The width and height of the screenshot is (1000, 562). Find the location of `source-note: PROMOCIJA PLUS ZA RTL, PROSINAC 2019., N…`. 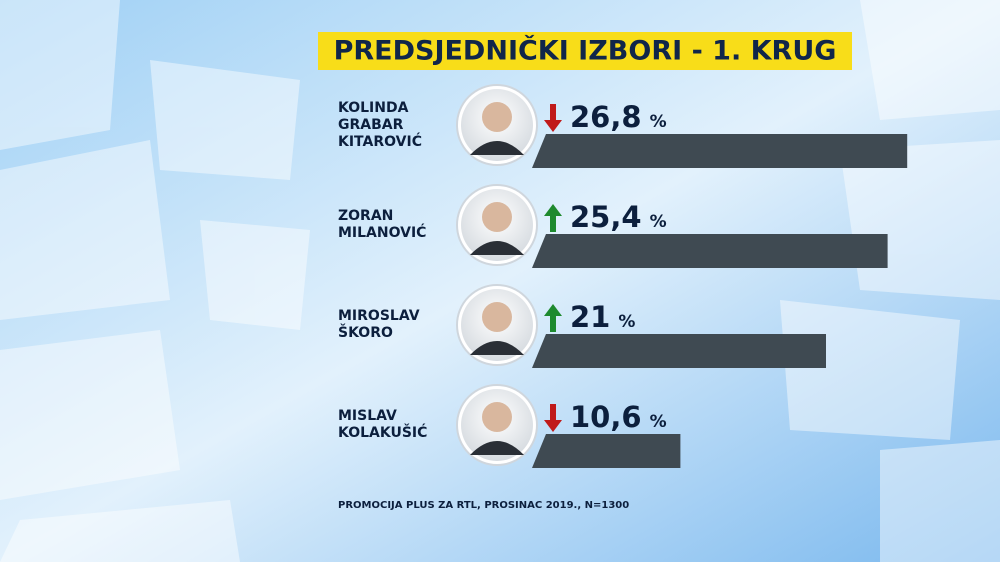

source-note: PROMOCIJA PLUS ZA RTL, PROSINAC 2019., N… is located at coordinates (483, 505).